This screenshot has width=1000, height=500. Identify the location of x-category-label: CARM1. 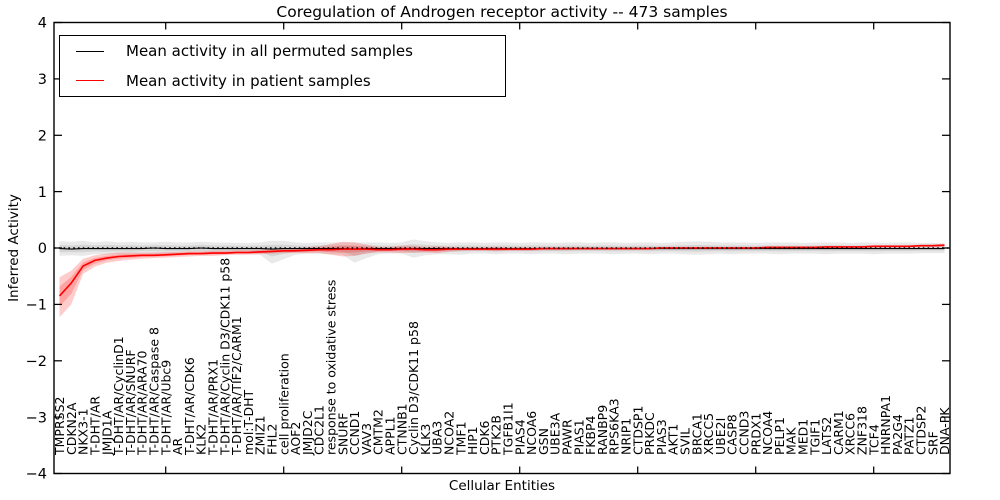
(838, 432).